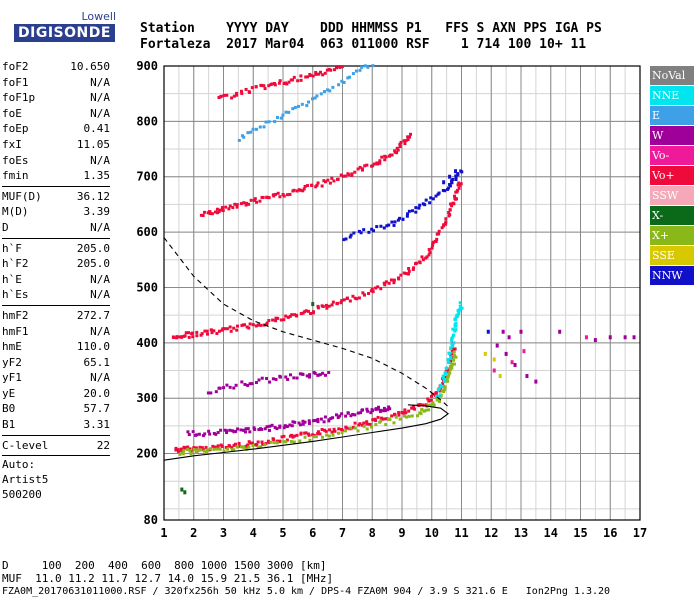 The height and width of the screenshot is (600, 700). I want to click on legend-entry: Vo-, so click(672, 155).